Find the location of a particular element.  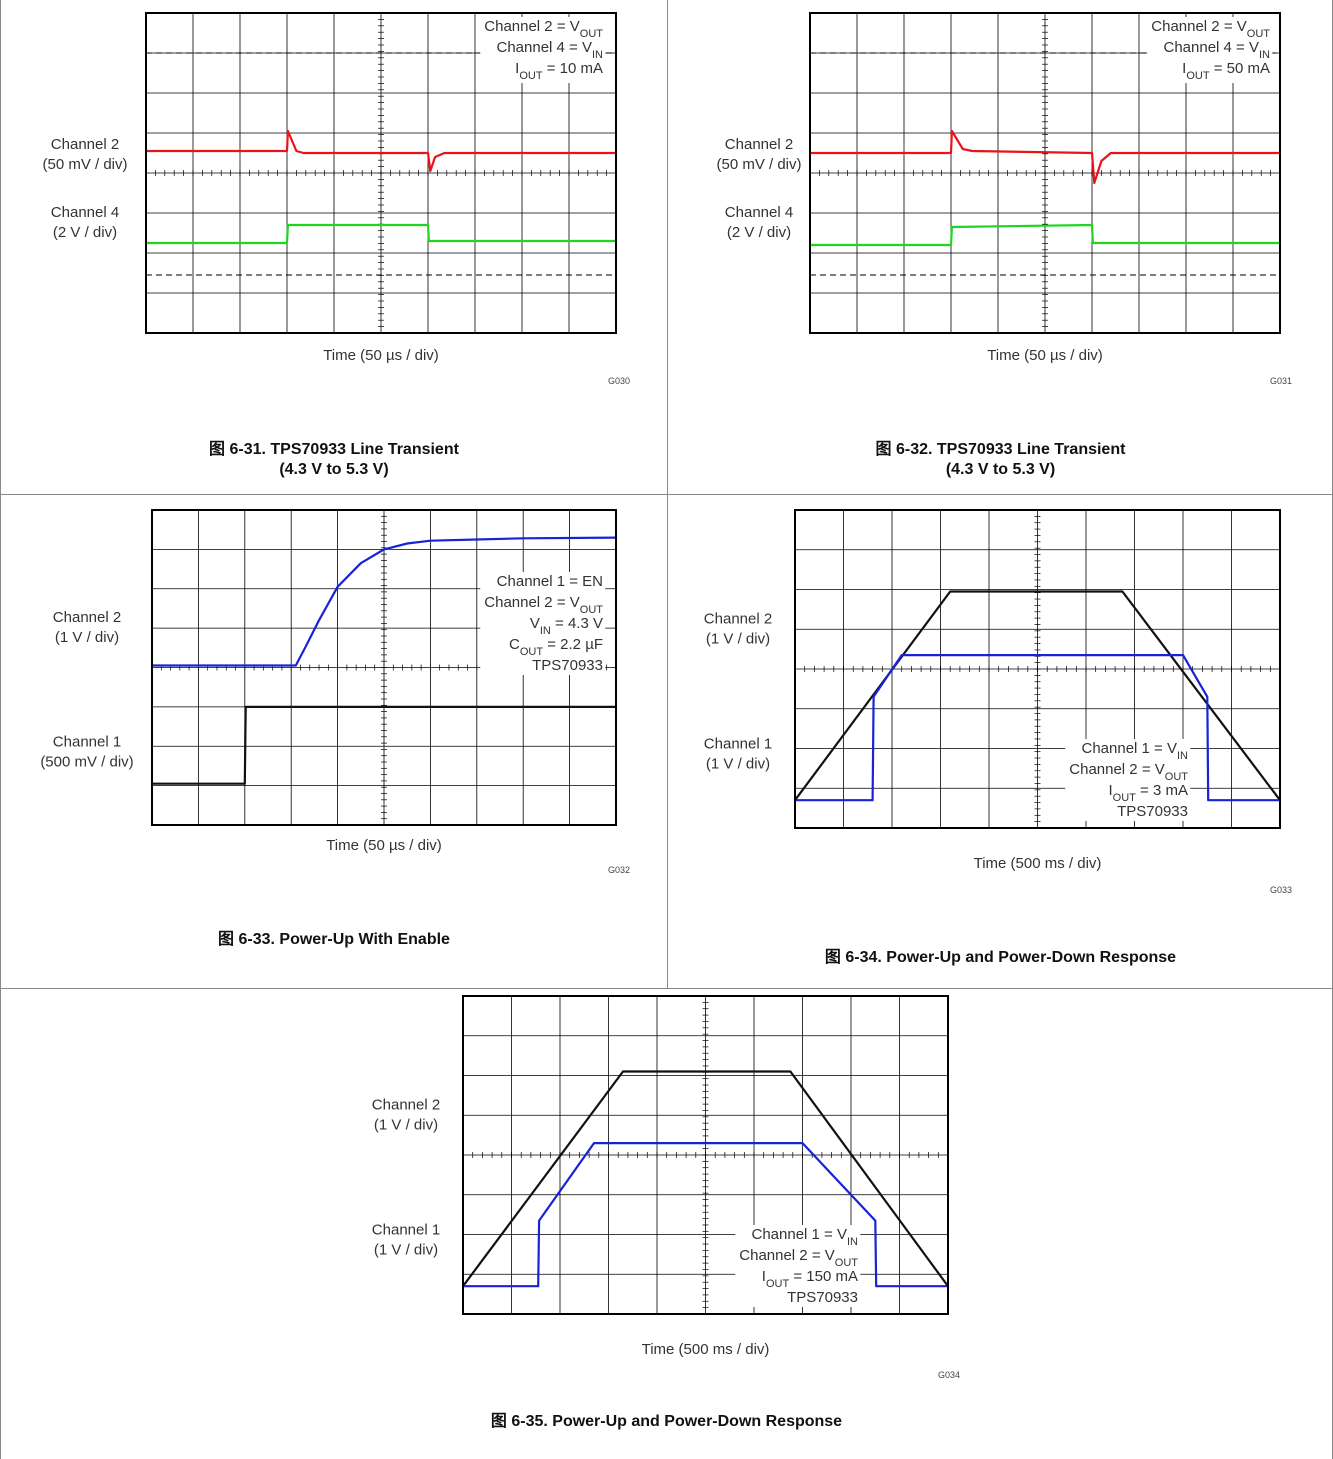

figure-code: G030 is located at coordinates (619, 381).